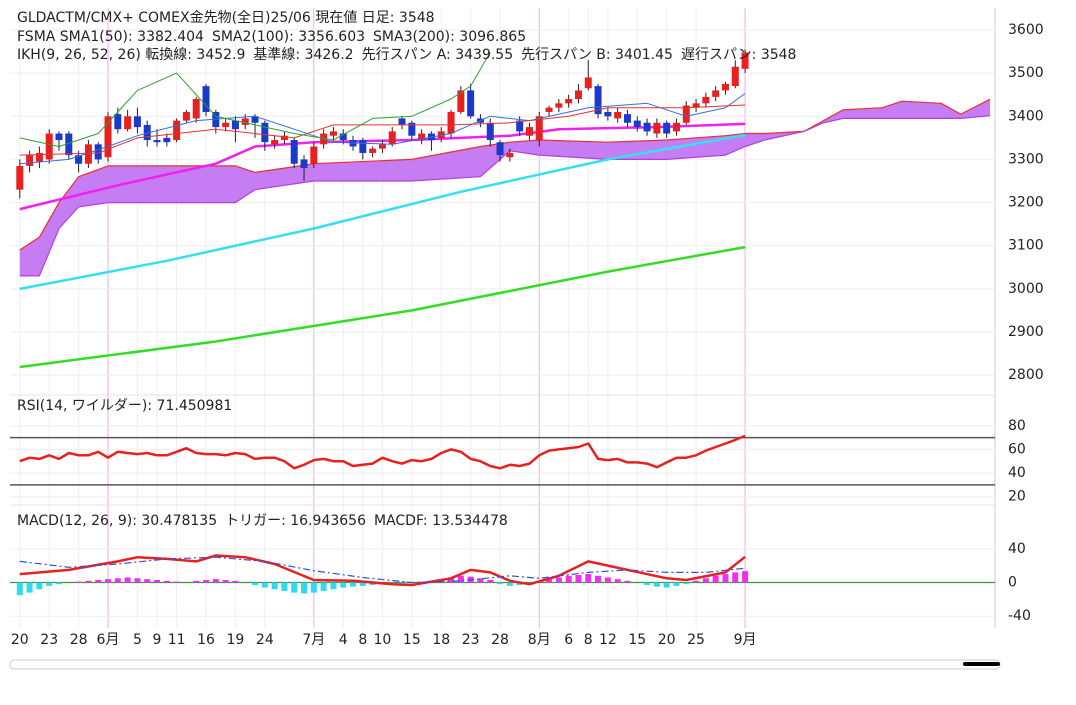 Image resolution: width=1076 pixels, height=705 pixels. What do you see at coordinates (438, 55) in the screenshot?
I see `legend-entry: 先行スパン A: 3439.55` at bounding box center [438, 55].